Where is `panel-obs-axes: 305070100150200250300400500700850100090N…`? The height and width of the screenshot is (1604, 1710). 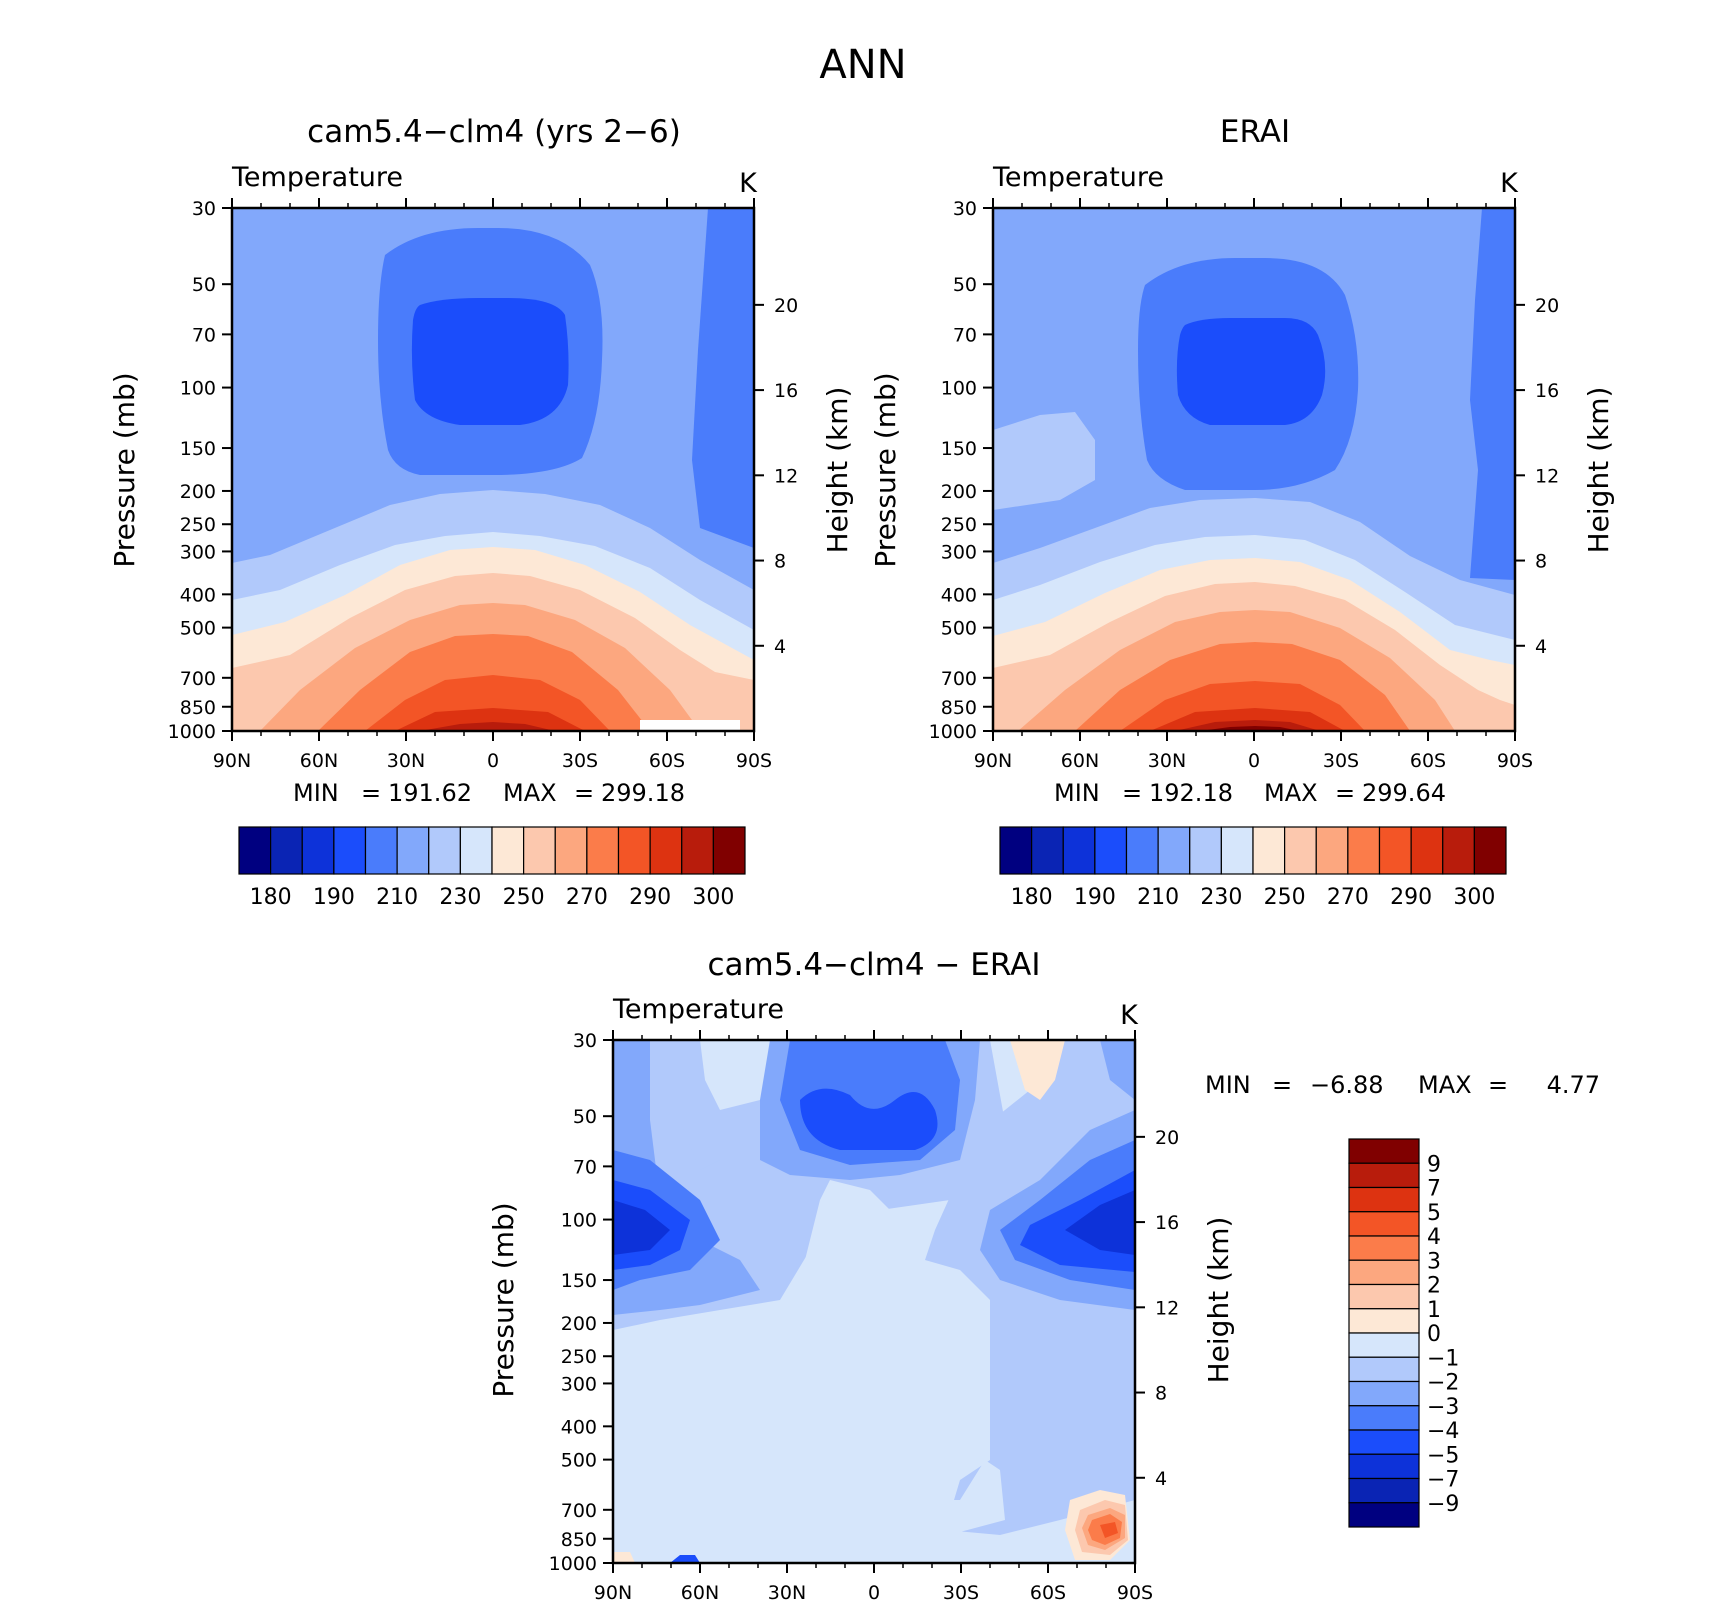 panel-obs-axes: 305070100150200250300400500700850100090N… is located at coordinates (1244, 485).